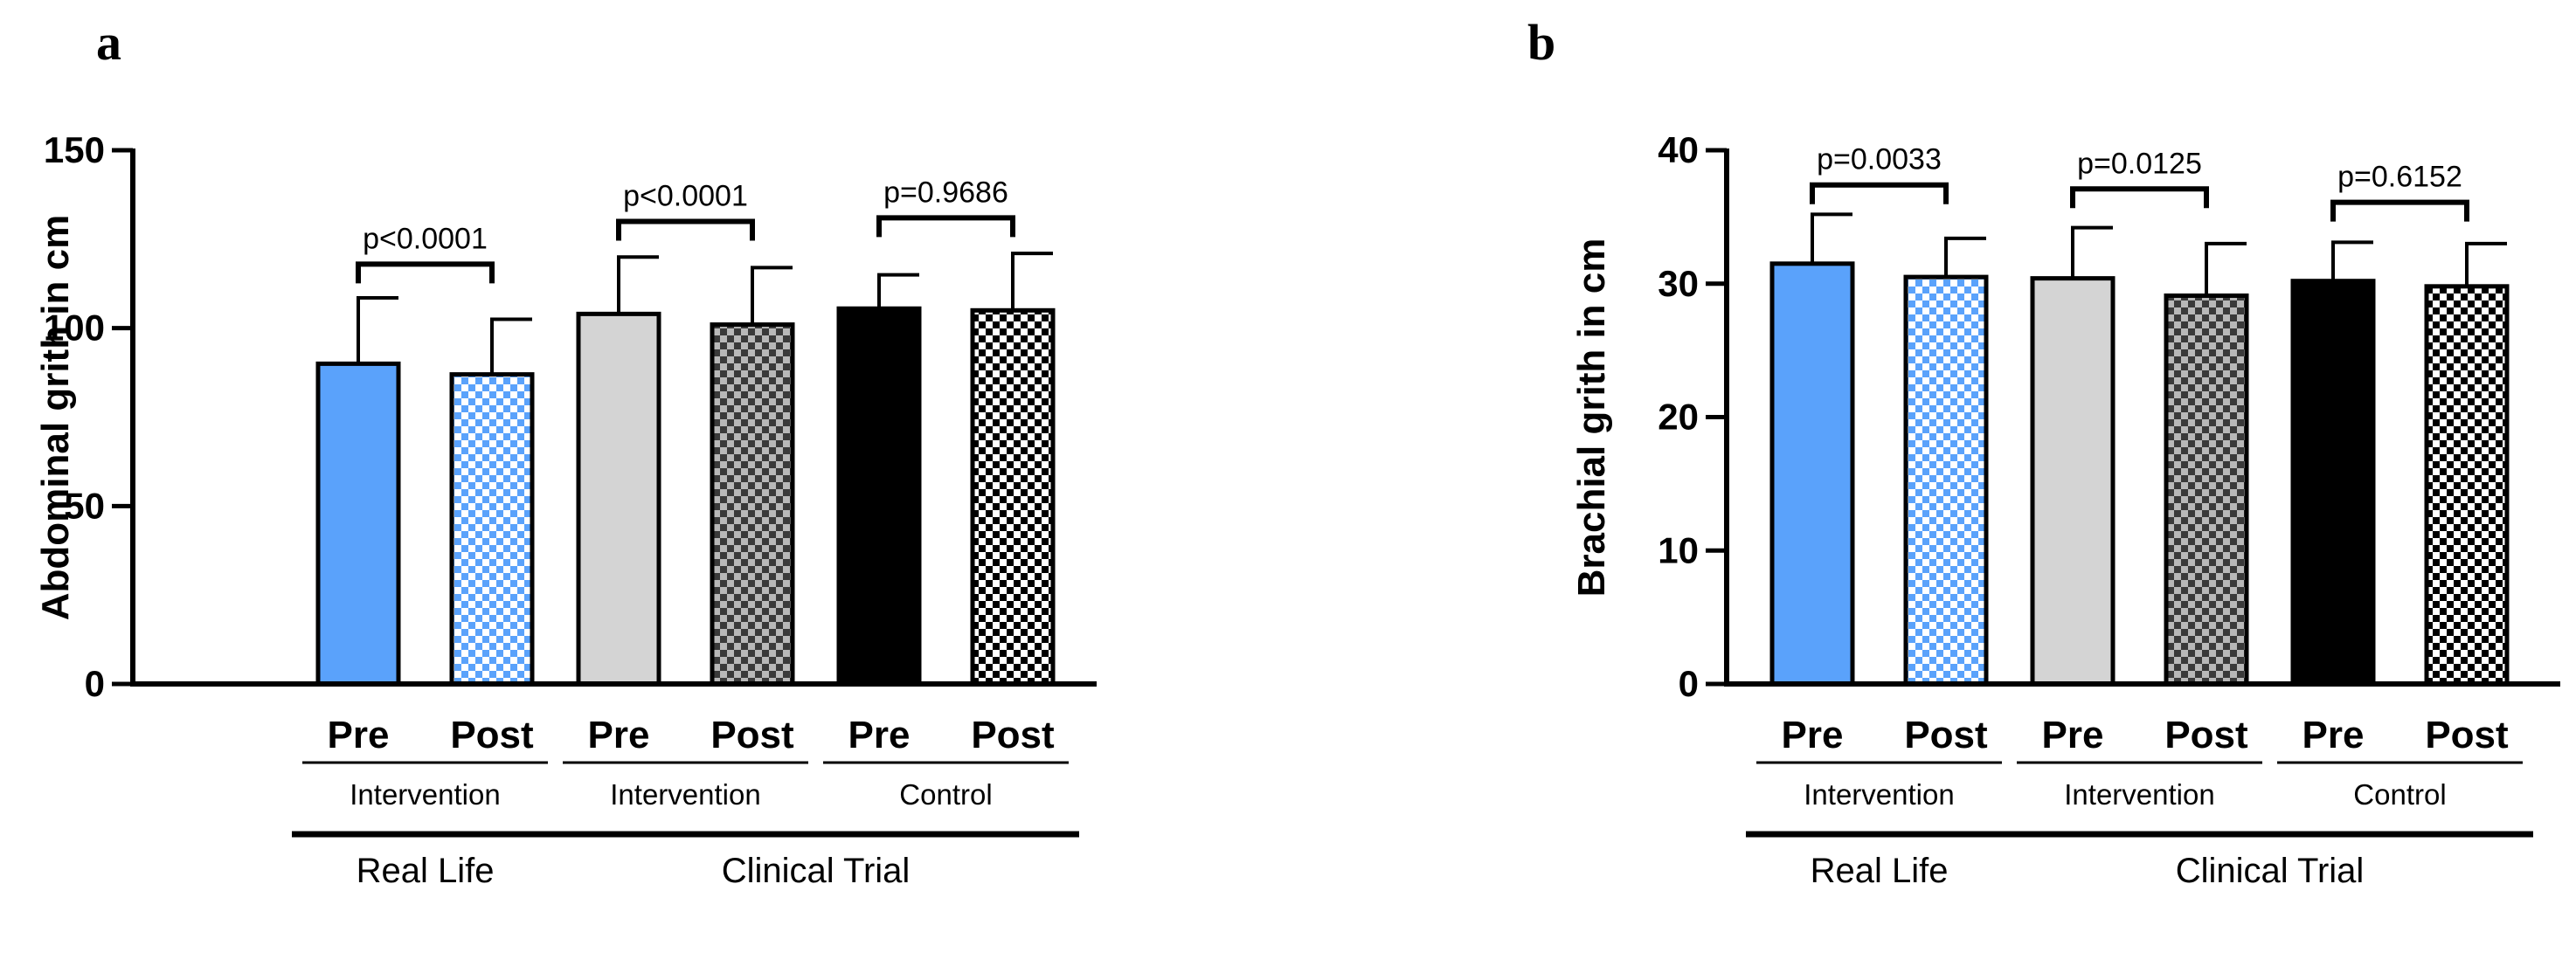 The height and width of the screenshot is (953, 2576). Describe the element at coordinates (84, 505) in the screenshot. I see `y-tick-label: 50` at that location.